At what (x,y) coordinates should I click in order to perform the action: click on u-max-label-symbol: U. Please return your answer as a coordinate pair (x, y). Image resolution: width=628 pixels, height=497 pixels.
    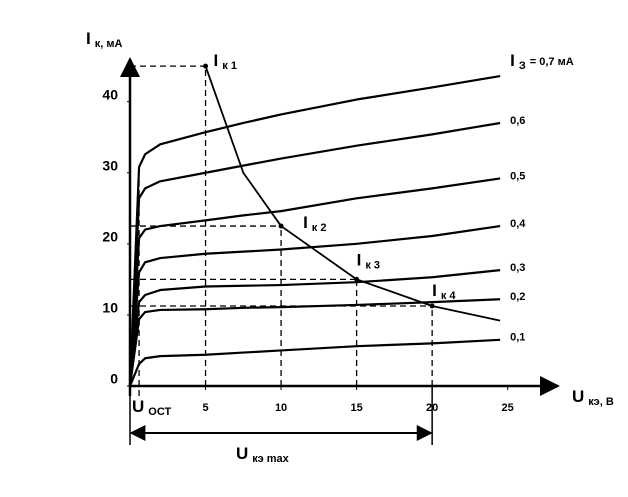
    Looking at the image, I should click on (242, 453).